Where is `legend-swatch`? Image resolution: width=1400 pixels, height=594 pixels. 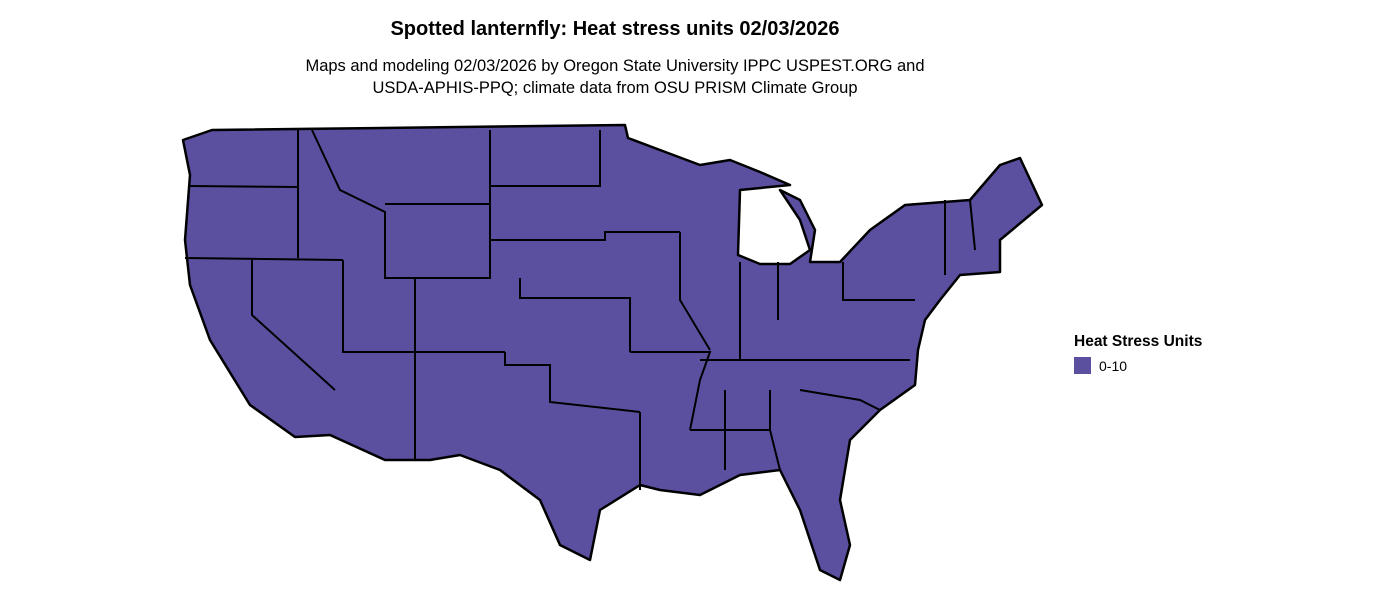
legend-swatch is located at coordinates (1082, 365).